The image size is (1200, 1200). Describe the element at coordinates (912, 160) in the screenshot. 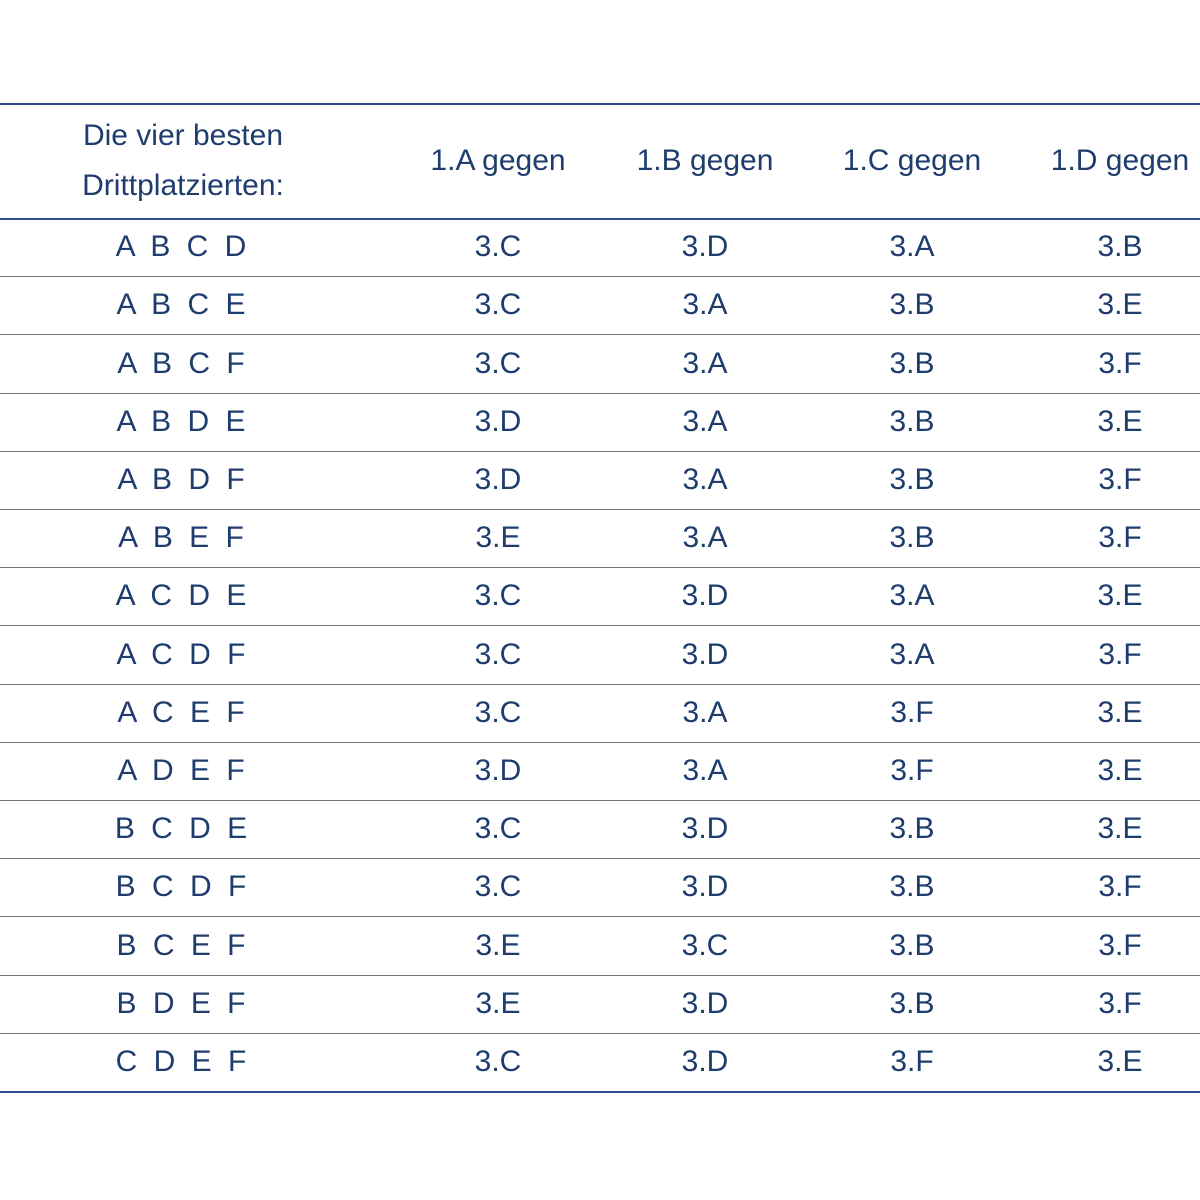

I see `header-cell: 1.C gegen` at that location.